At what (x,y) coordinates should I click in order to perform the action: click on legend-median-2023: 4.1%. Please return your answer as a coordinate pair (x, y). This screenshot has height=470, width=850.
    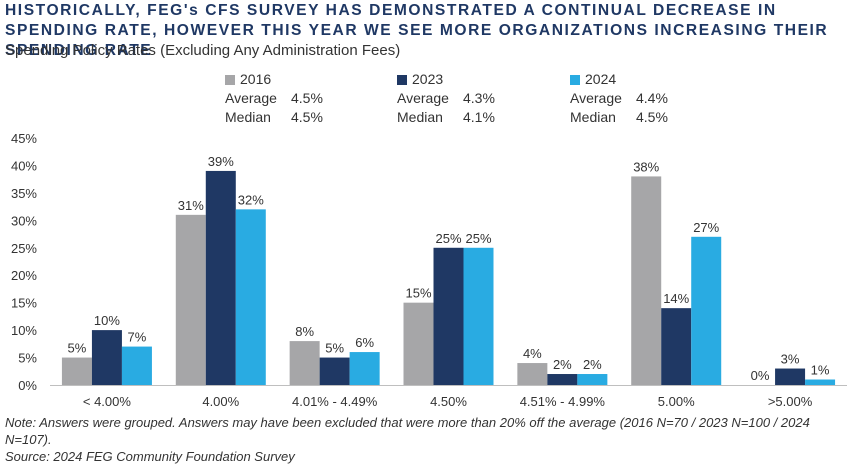
    Looking at the image, I should click on (479, 117).